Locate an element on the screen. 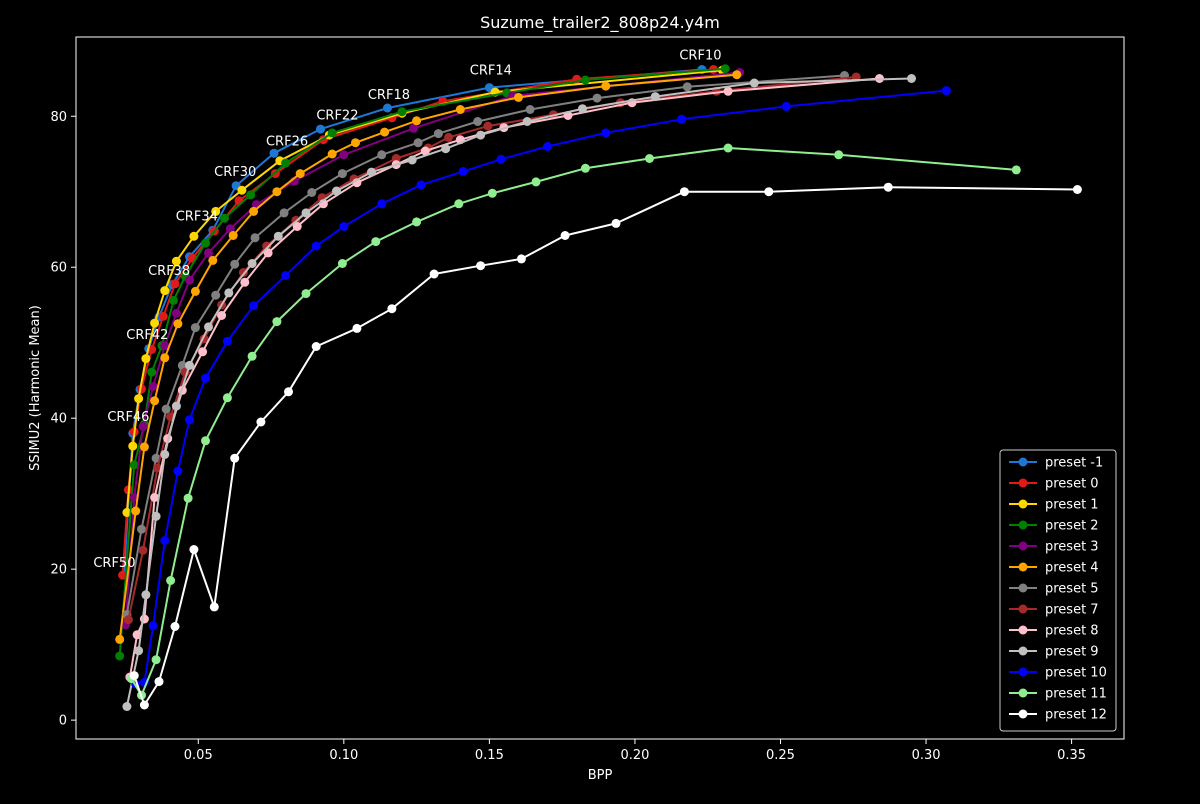 The height and width of the screenshot is (804, 1200). legend-entry: preset -1 is located at coordinates (1056, 463).